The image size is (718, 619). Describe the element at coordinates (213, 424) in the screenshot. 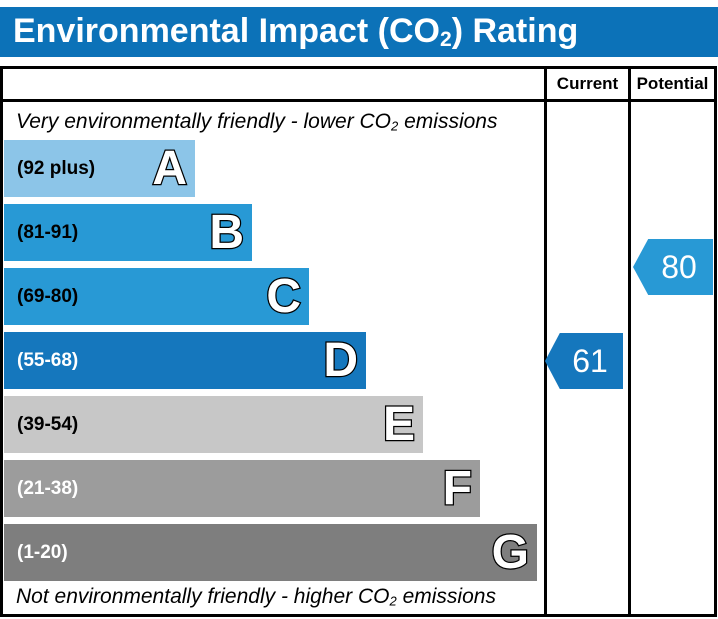

I see `band-row-e: (39-54) E` at that location.